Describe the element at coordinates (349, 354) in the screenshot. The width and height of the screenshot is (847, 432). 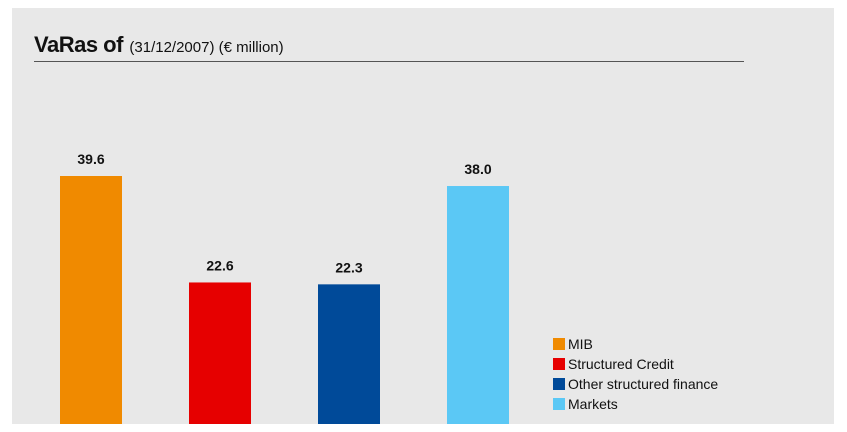
I see `bar-other-structured-finance` at that location.